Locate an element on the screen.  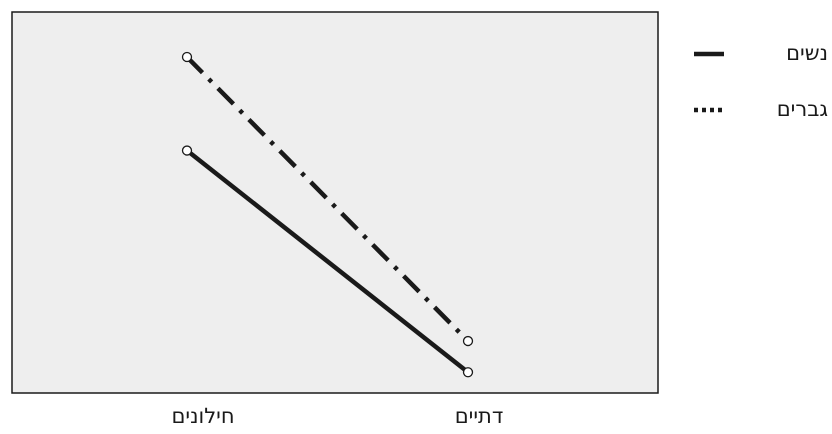
legend-label-1: גברים is located at coordinates (803, 109).